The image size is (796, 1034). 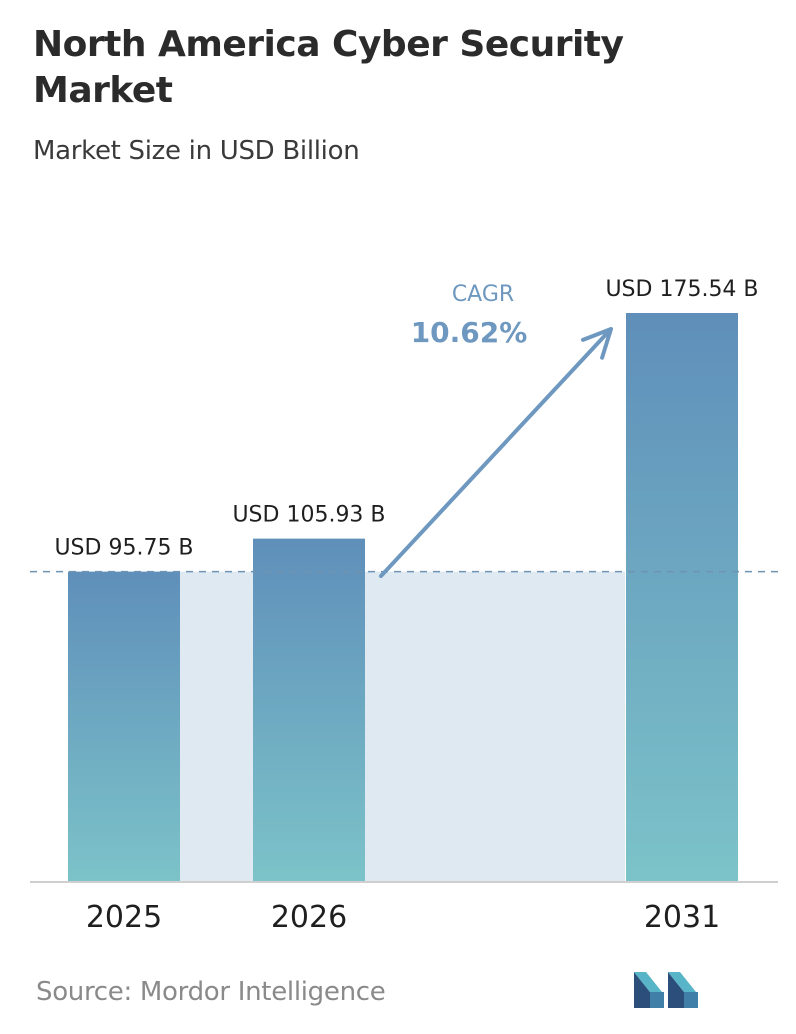 I want to click on x-tick-labels: 2025 2026 2031, so click(x=403, y=917).